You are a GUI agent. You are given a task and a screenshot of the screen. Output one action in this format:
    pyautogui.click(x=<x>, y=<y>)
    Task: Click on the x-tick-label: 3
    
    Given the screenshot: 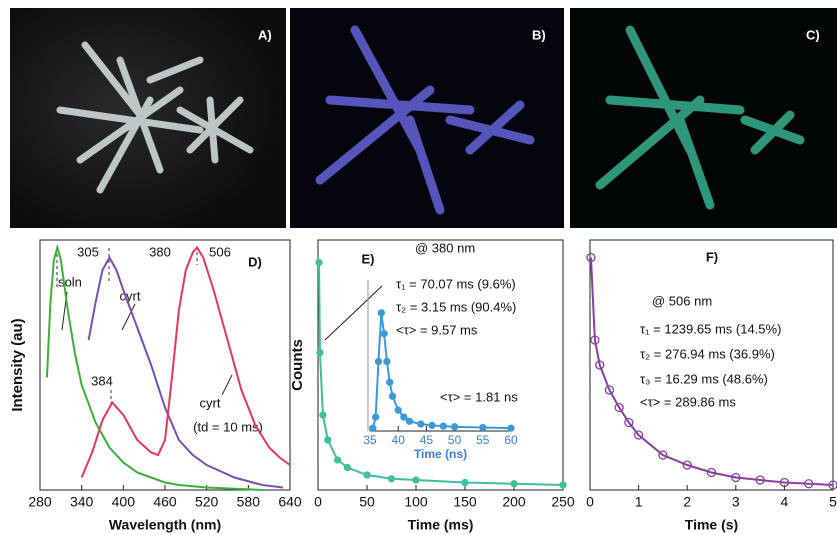 What is the action you would take?
    pyautogui.click(x=736, y=502)
    